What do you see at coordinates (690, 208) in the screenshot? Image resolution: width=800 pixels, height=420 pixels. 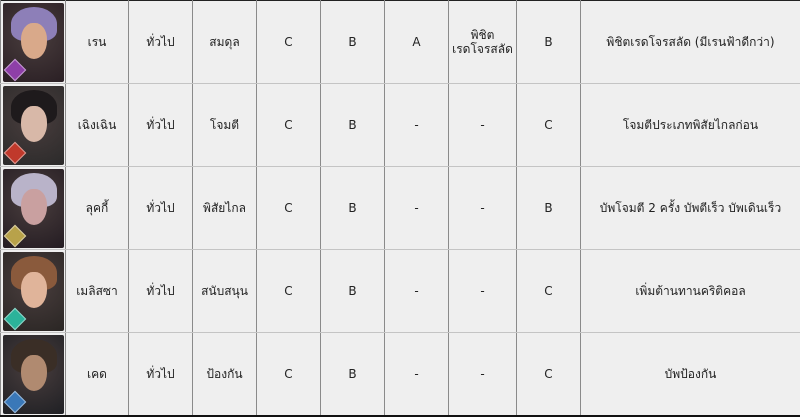 I see `cell-desc: บัพโจมตี 2 ครั้ง บัพตีเร็ว บัพเดินเร็ว` at bounding box center [690, 208].